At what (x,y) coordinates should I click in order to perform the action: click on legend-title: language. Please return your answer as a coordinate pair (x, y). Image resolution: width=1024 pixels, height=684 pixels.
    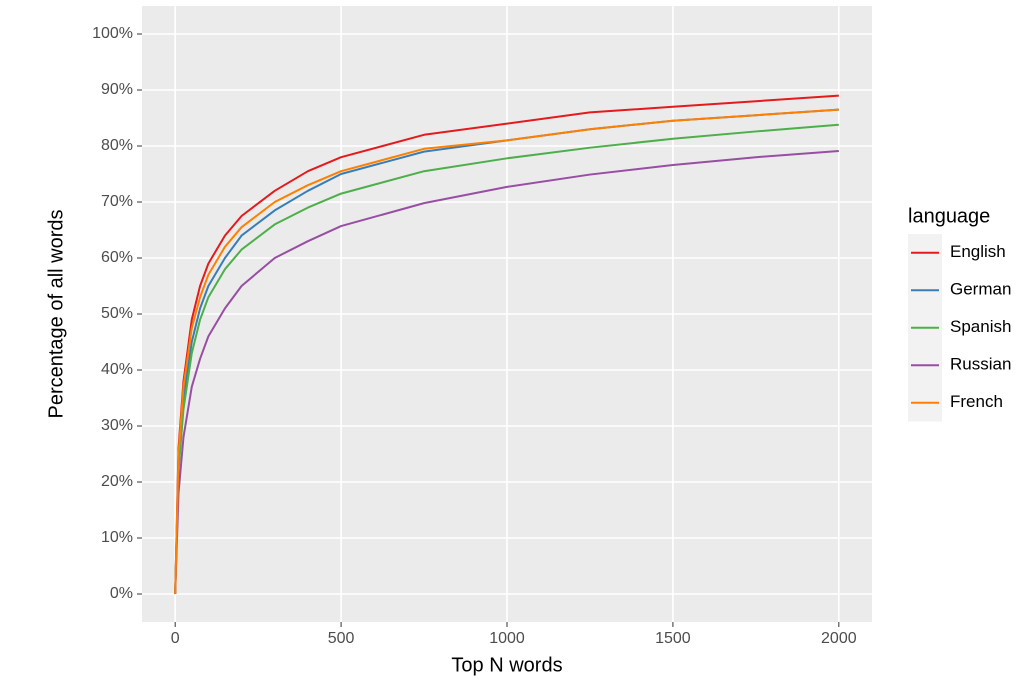
    Looking at the image, I should click on (949, 216).